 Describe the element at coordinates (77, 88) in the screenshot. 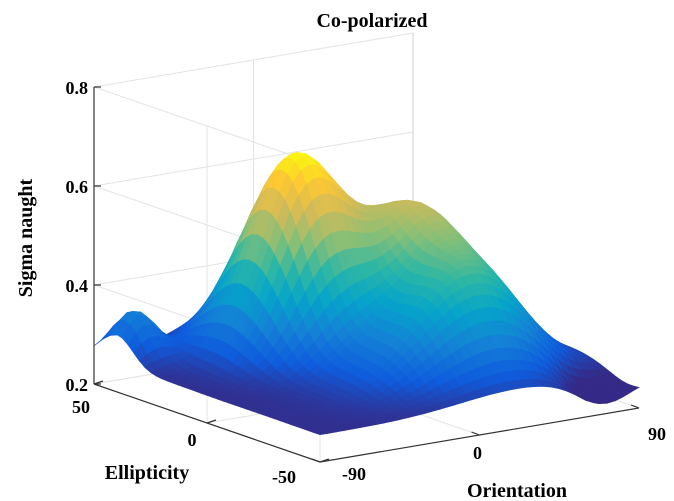

I see `z-tick-label: 0.8` at that location.